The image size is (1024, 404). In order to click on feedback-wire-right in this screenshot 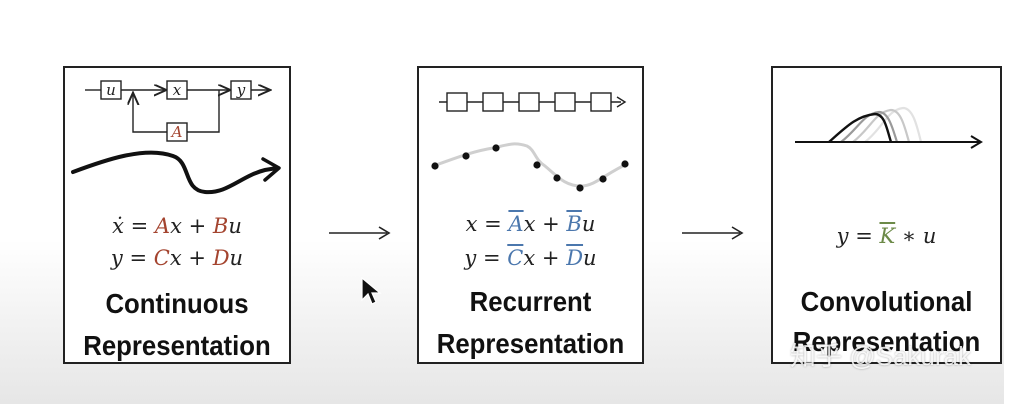, I will do `click(203, 111)`.